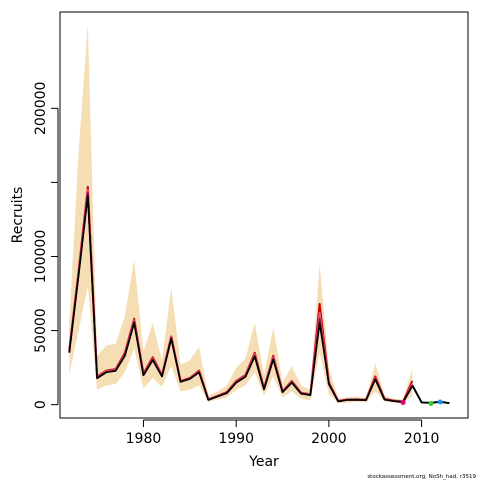 The image size is (480, 480). Describe the element at coordinates (236, 439) in the screenshot. I see `x-tick-label: 1990` at that location.